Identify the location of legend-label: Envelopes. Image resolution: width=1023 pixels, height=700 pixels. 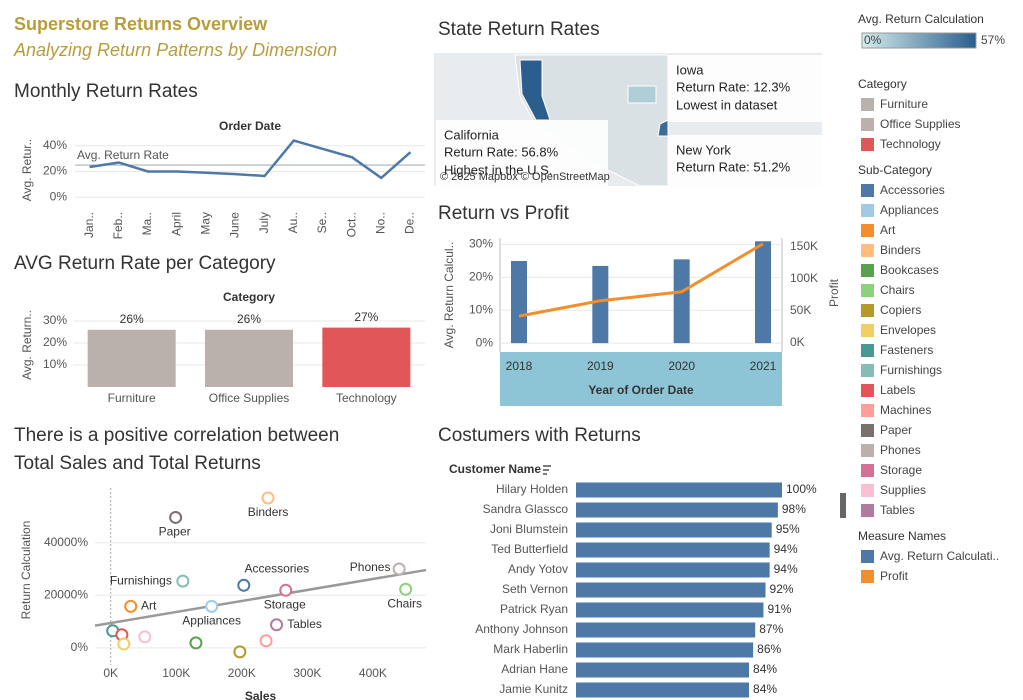
(908, 330).